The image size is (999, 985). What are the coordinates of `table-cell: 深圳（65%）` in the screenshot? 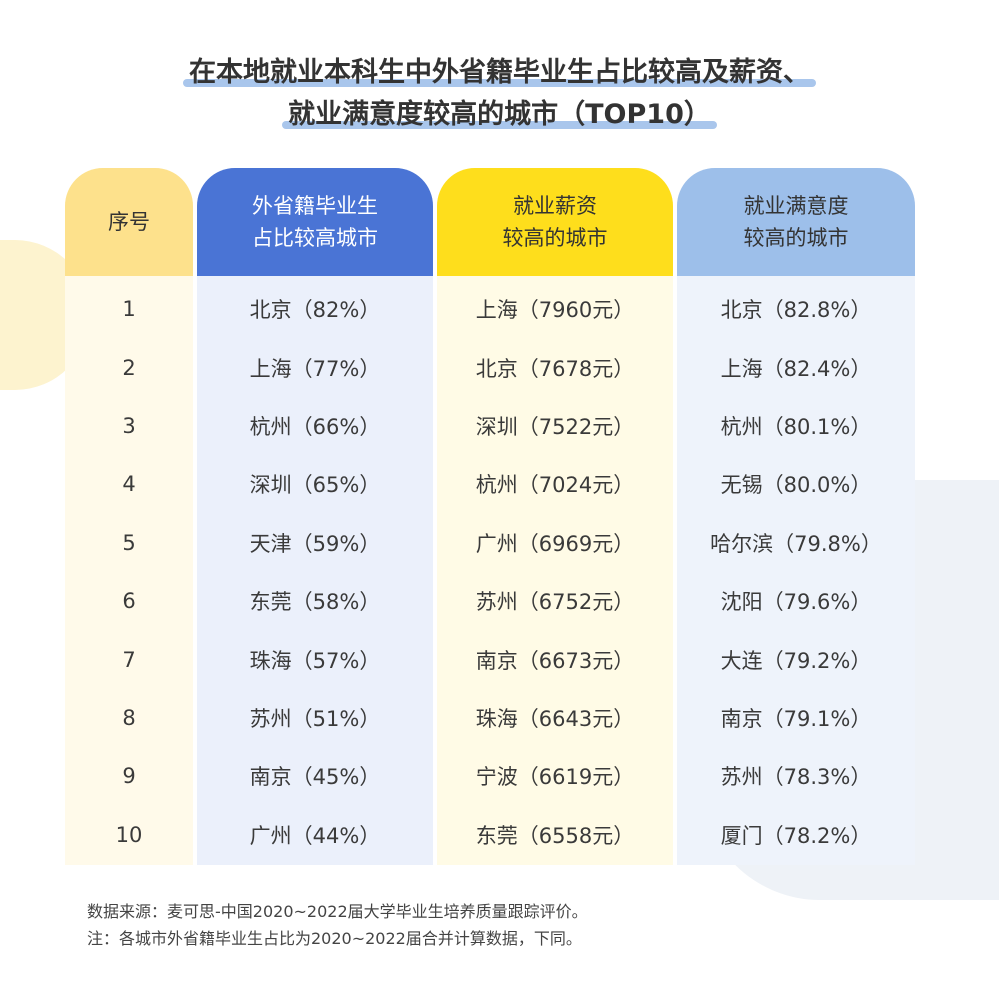 It's located at (315, 485).